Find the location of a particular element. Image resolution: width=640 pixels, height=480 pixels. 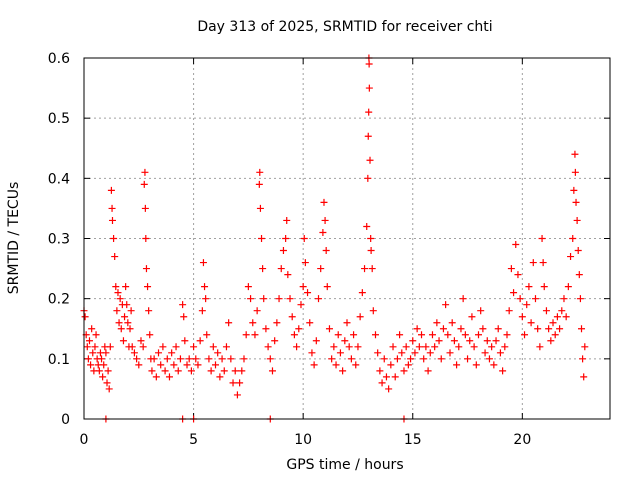

x-axis-label: GPS time / hours is located at coordinates (344, 465).